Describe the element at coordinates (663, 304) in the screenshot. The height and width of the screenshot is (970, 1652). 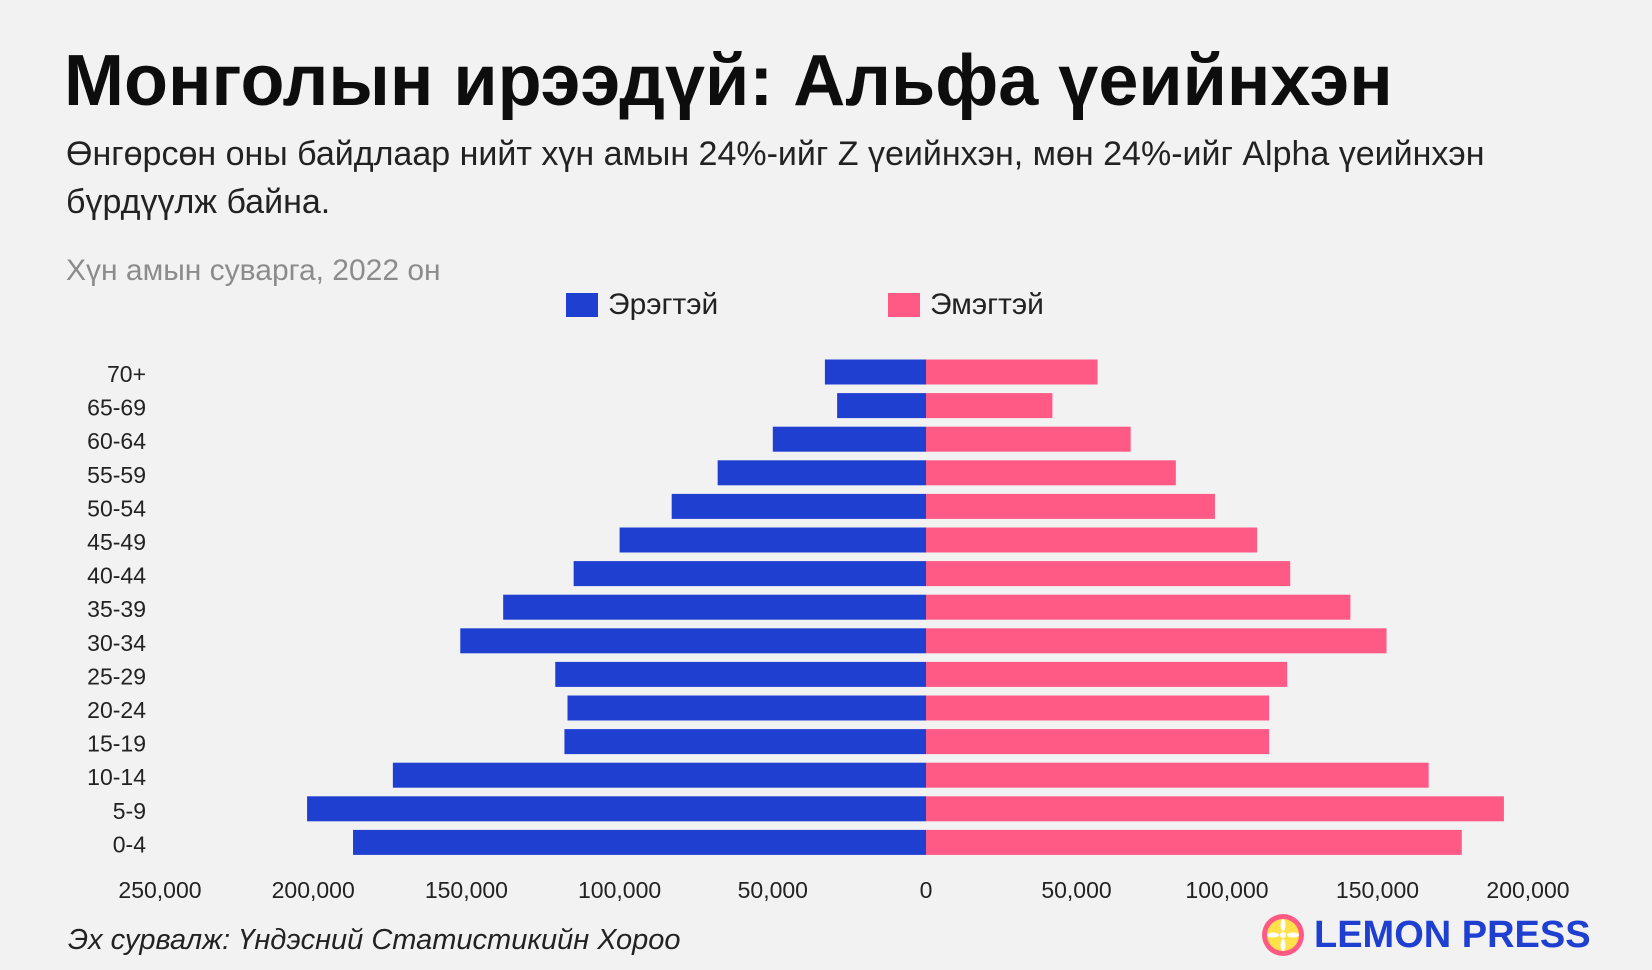
I see `legend-label-male: Эрэгтэй` at that location.